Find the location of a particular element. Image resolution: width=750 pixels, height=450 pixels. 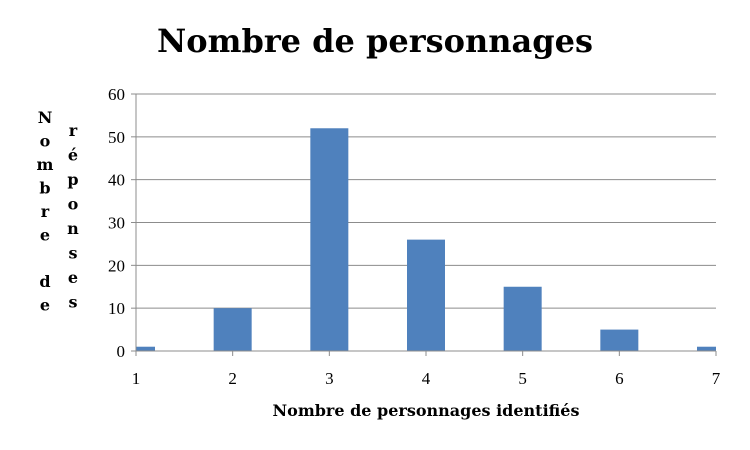

y-tick-label: 40 is located at coordinates (116, 180).